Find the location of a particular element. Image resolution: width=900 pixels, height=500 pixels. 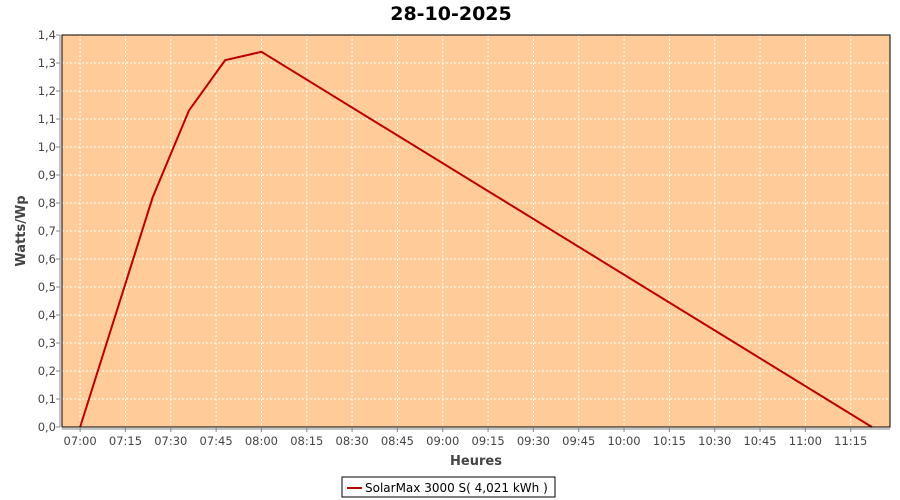

x-tick-label: 09:30 is located at coordinates (533, 441).